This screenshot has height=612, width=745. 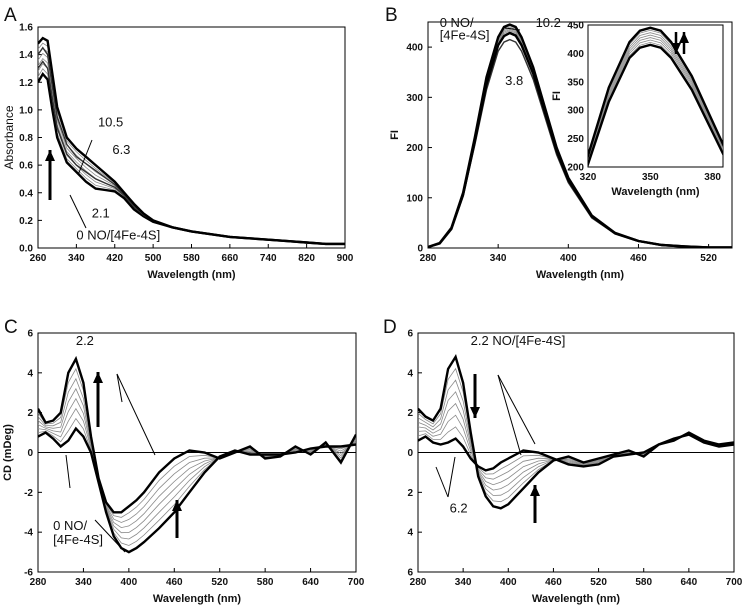 What do you see at coordinates (414, 148) in the screenshot?
I see `y-tick-label: 200` at bounding box center [414, 148].